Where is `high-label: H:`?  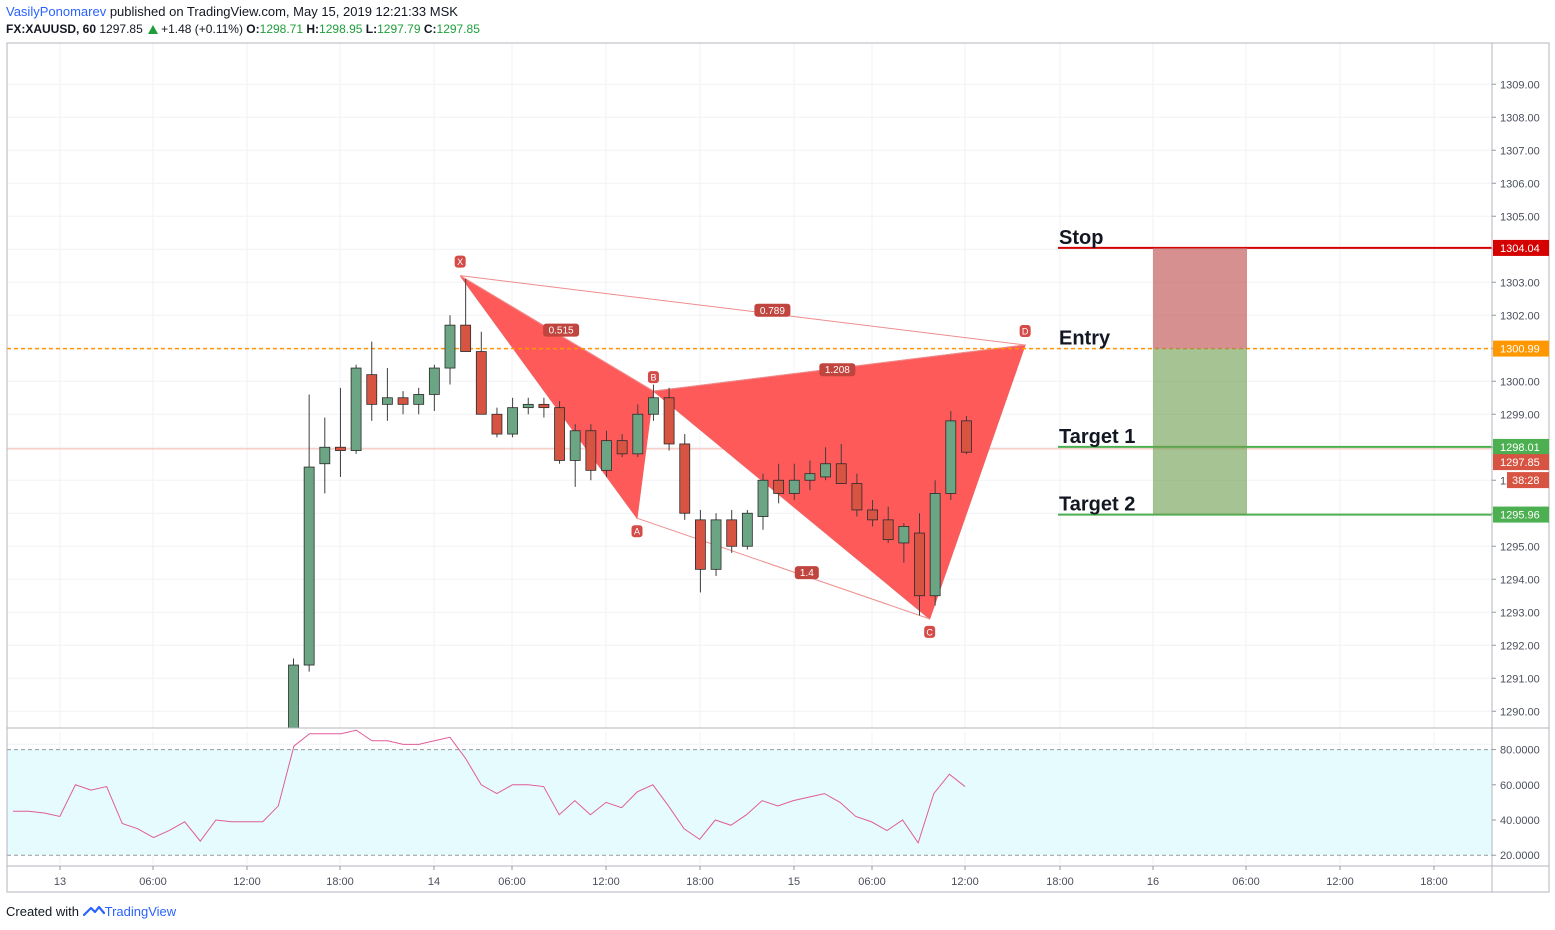 high-label: H: is located at coordinates (313, 29).